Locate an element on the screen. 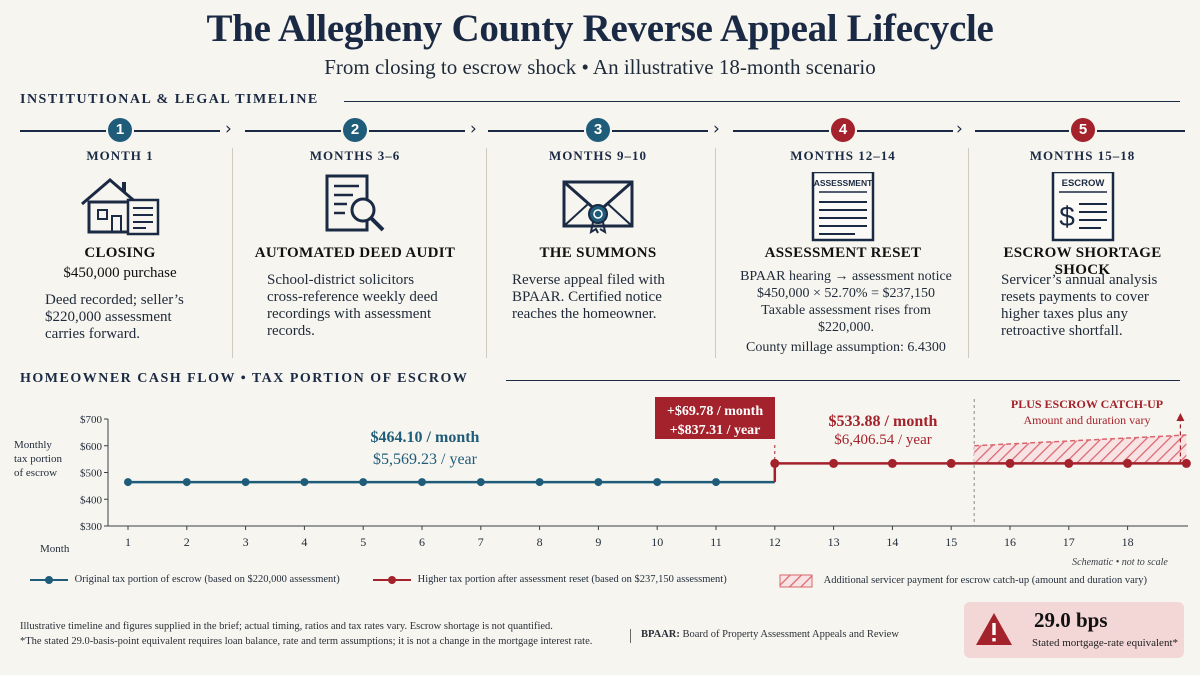 This screenshot has width=1200, height=675. x-tick-label: 13 is located at coordinates (834, 542).